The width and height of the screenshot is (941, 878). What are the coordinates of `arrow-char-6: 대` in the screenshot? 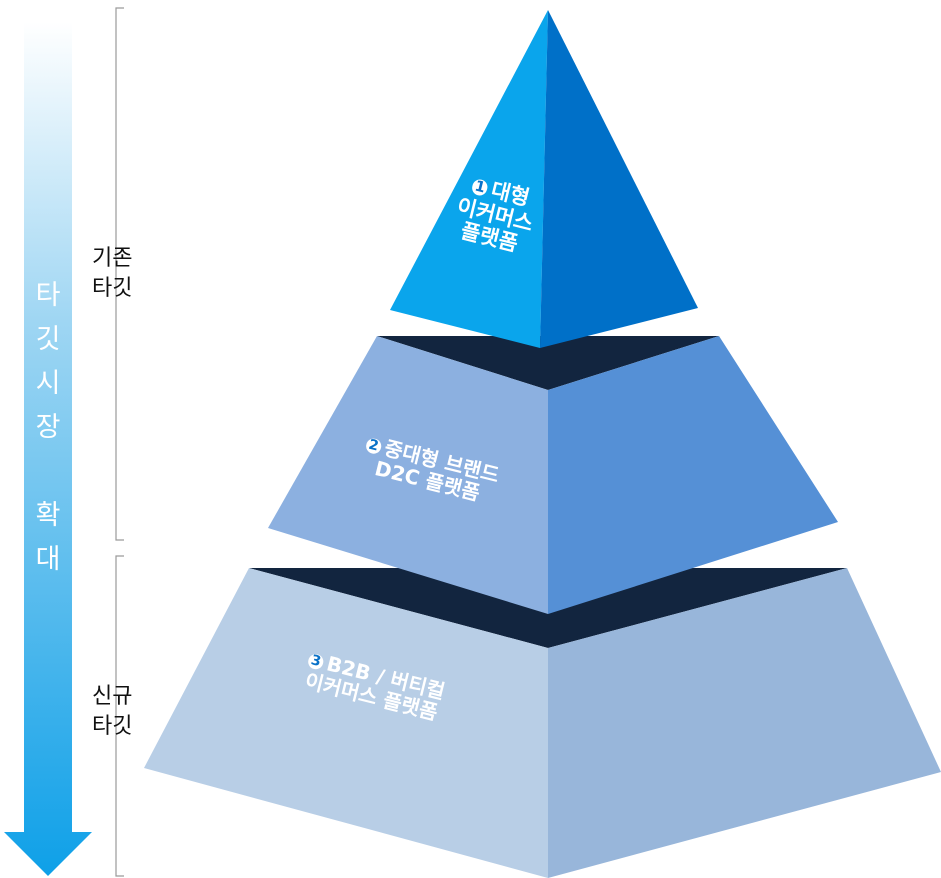 It's located at (48, 559).